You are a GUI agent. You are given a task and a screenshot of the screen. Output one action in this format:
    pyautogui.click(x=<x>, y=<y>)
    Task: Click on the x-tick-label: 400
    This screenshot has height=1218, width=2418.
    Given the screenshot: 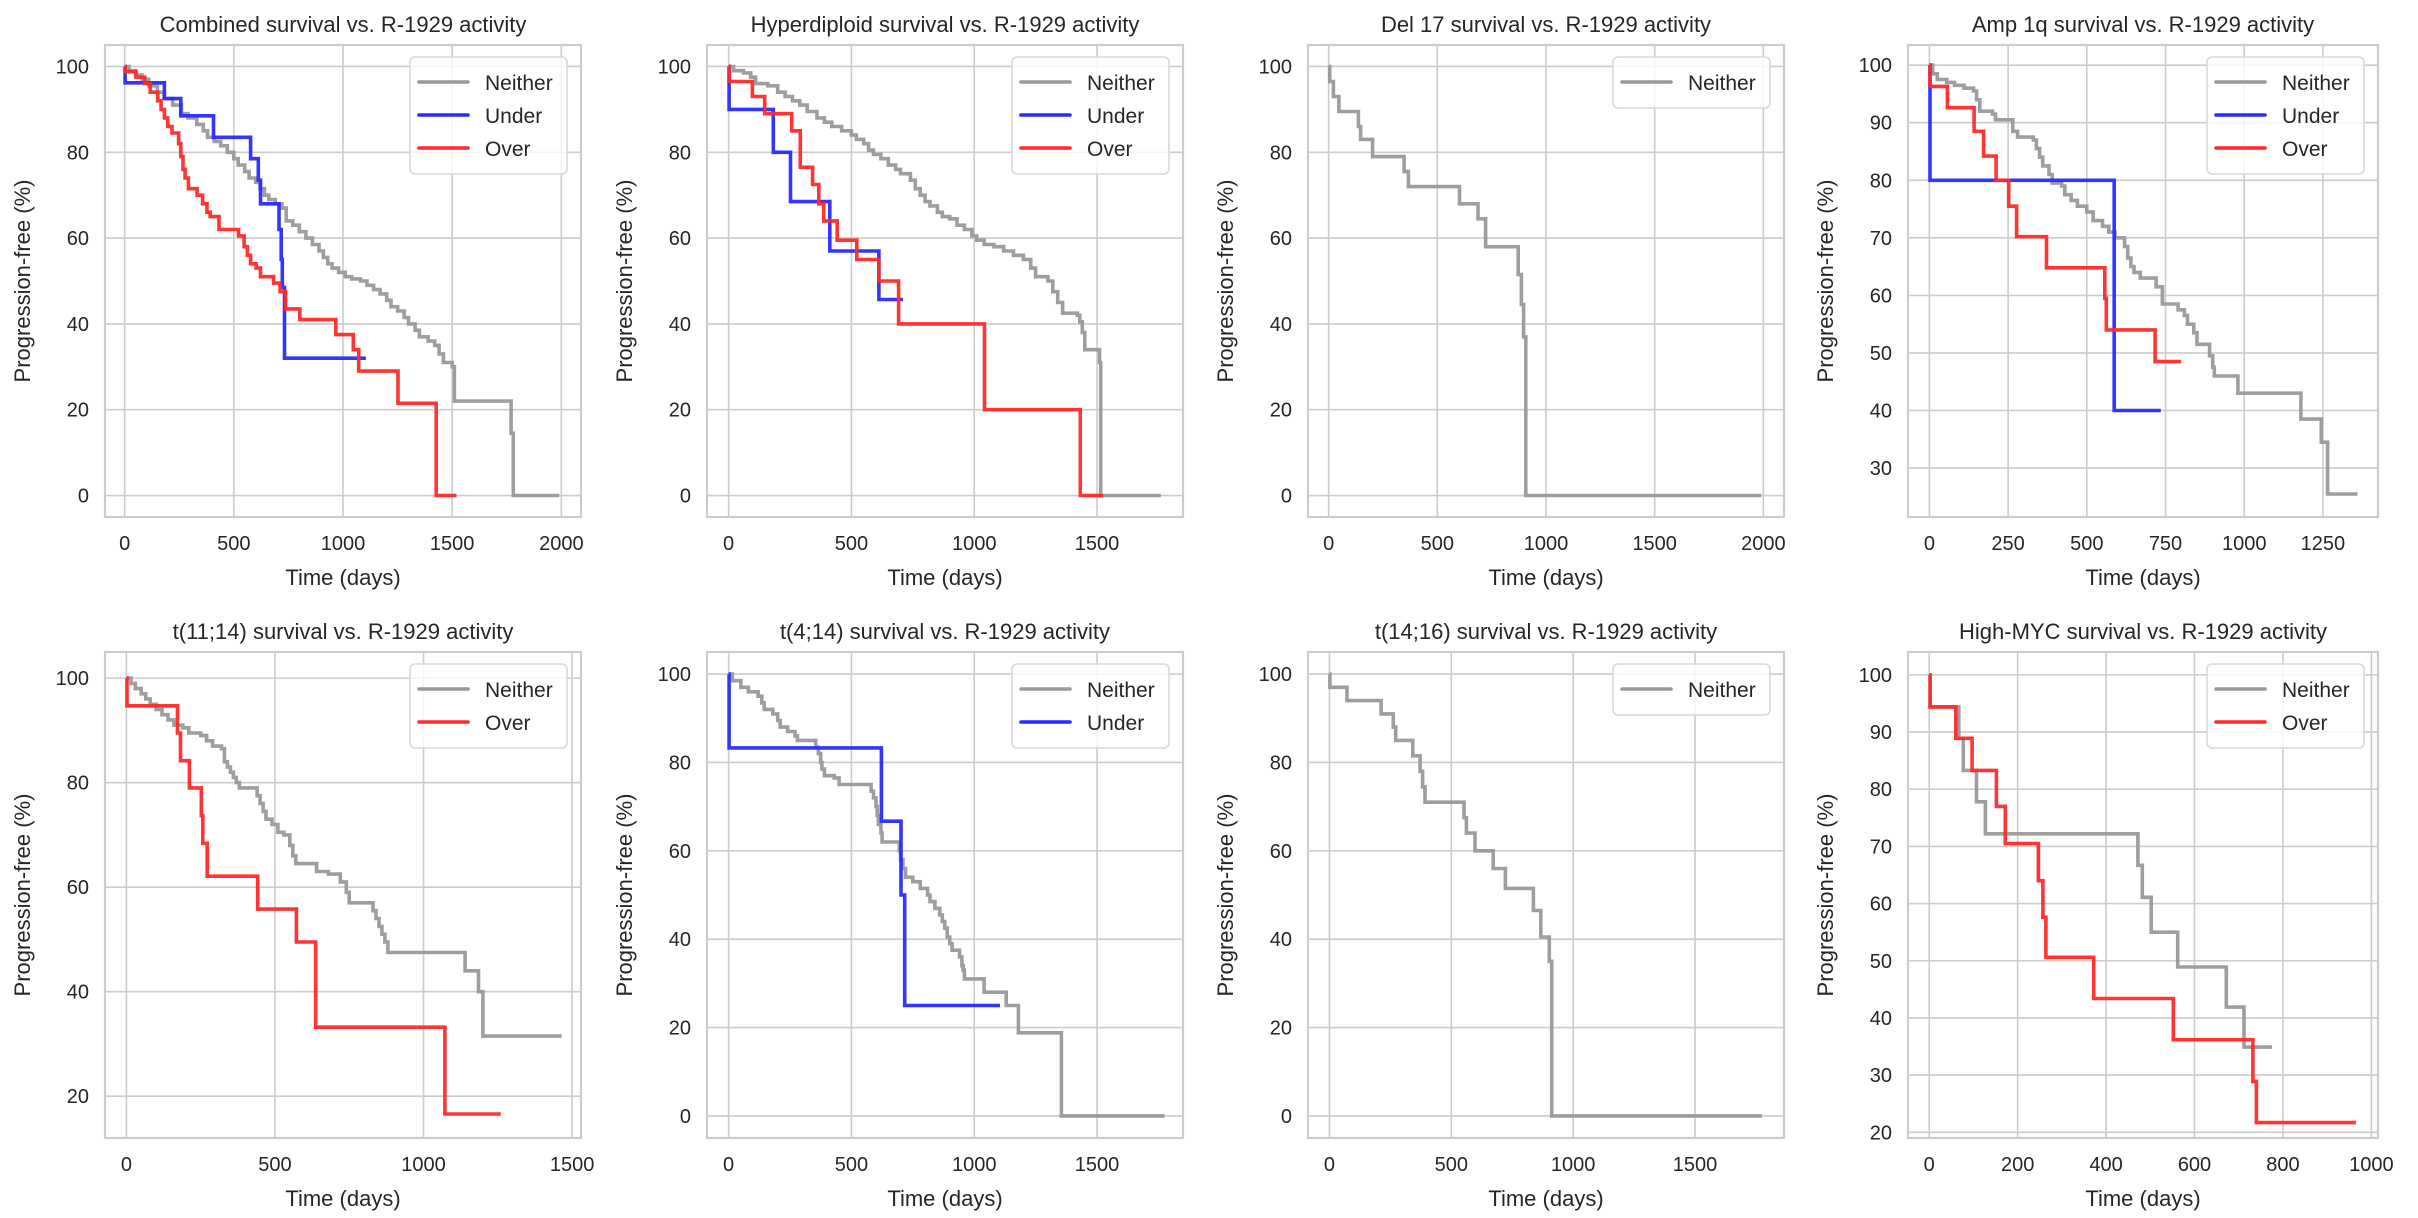 What is the action you would take?
    pyautogui.click(x=2105, y=1165)
    